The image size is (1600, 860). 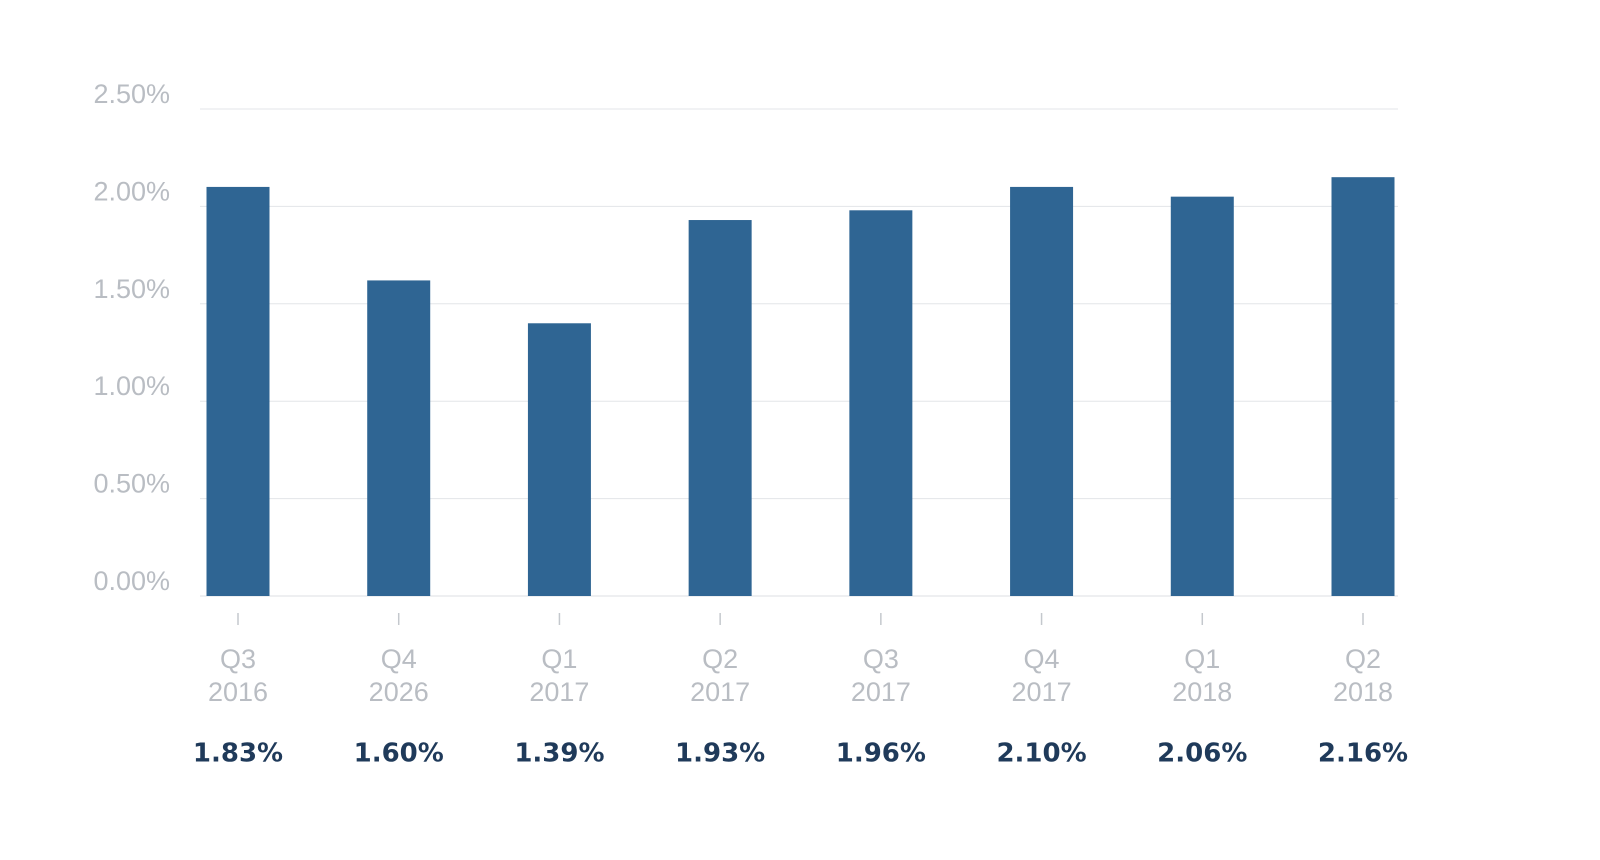 I want to click on data-label: 1.96%, so click(x=881, y=754).